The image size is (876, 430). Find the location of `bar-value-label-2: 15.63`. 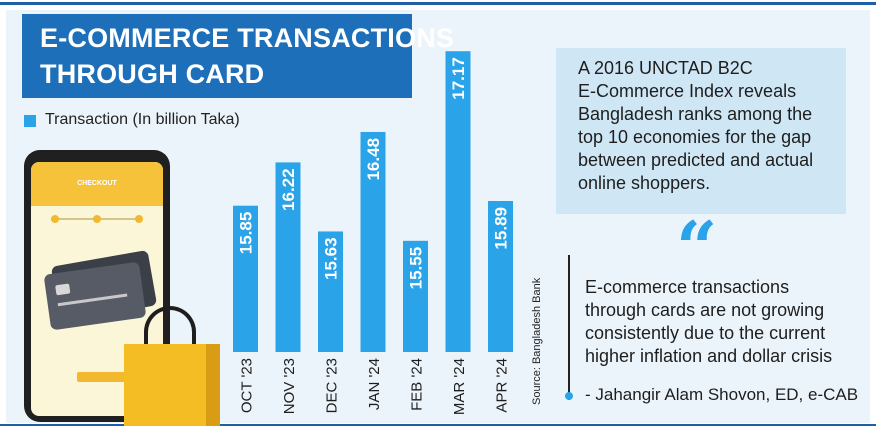

bar-value-label-2: 15.63 is located at coordinates (331, 258).